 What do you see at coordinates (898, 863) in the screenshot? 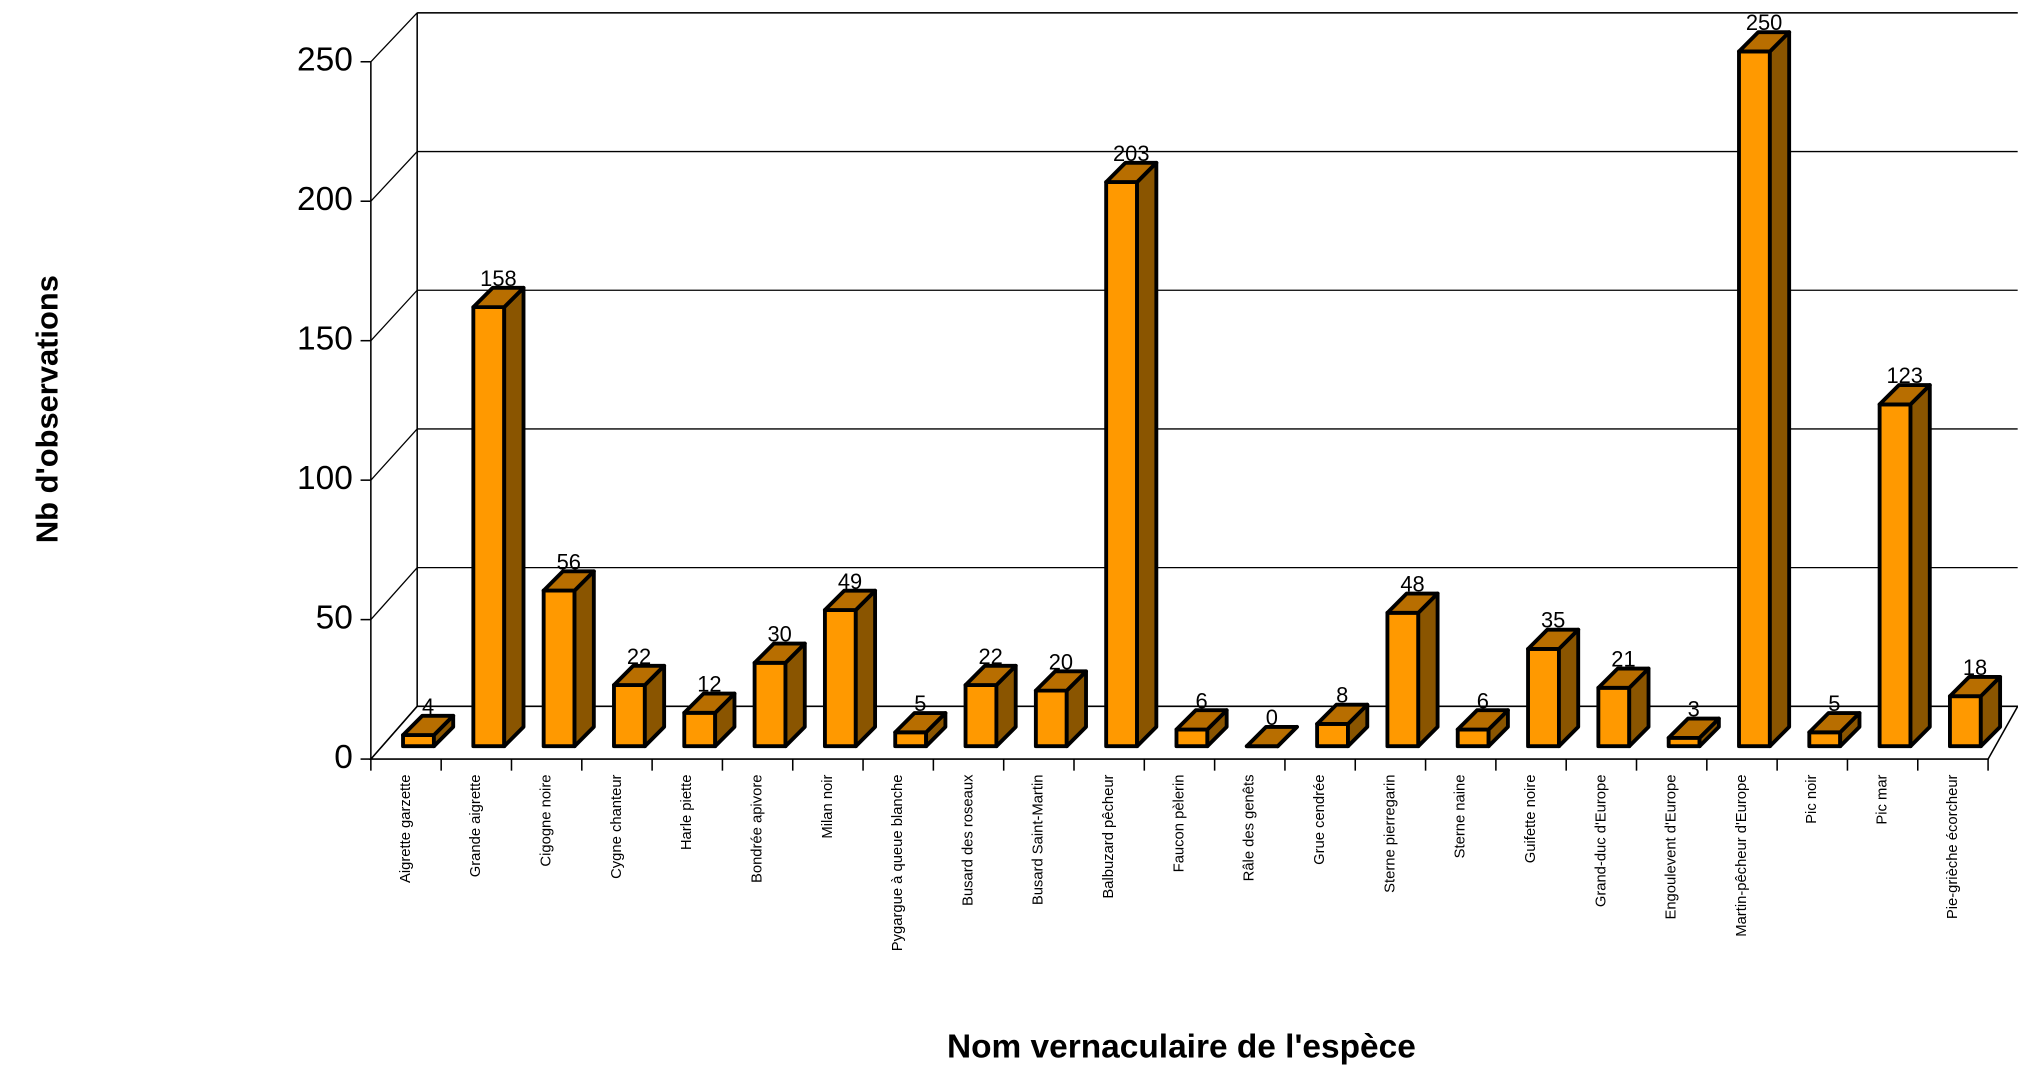
I see `x-tick-label: Pygargue à queue blanche` at bounding box center [898, 863].